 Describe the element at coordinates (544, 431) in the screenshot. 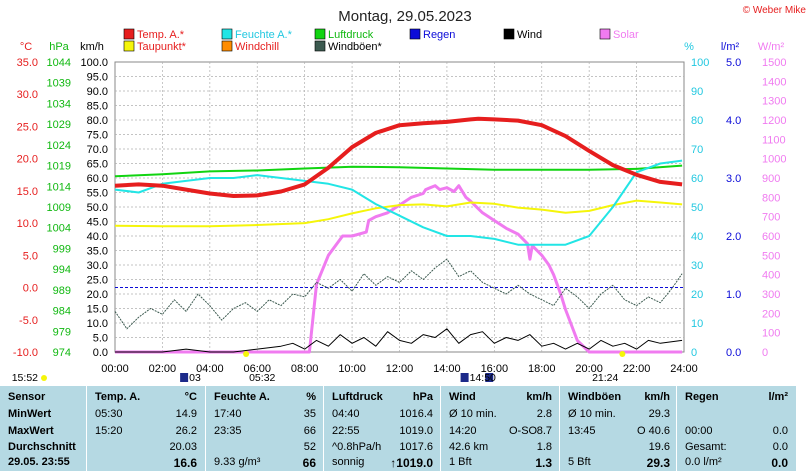

I see `cell-value: 8.7` at that location.